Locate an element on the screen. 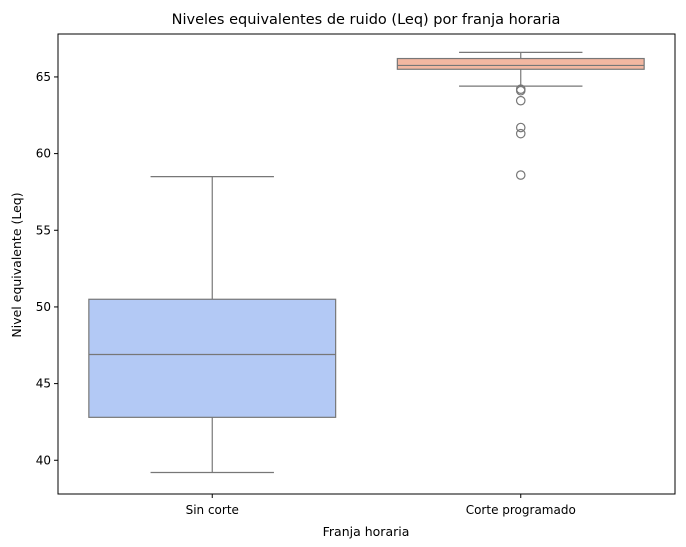  y-tick-label: 45 is located at coordinates (43, 384).